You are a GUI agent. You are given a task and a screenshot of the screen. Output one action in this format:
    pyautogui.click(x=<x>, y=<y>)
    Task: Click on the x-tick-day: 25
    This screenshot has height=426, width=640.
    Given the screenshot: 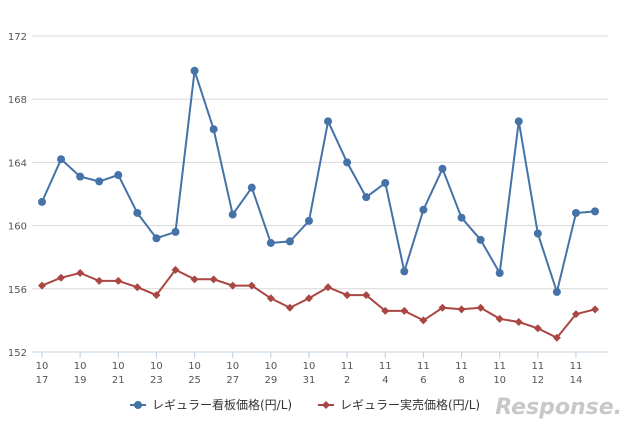 What is the action you would take?
    pyautogui.click(x=194, y=380)
    